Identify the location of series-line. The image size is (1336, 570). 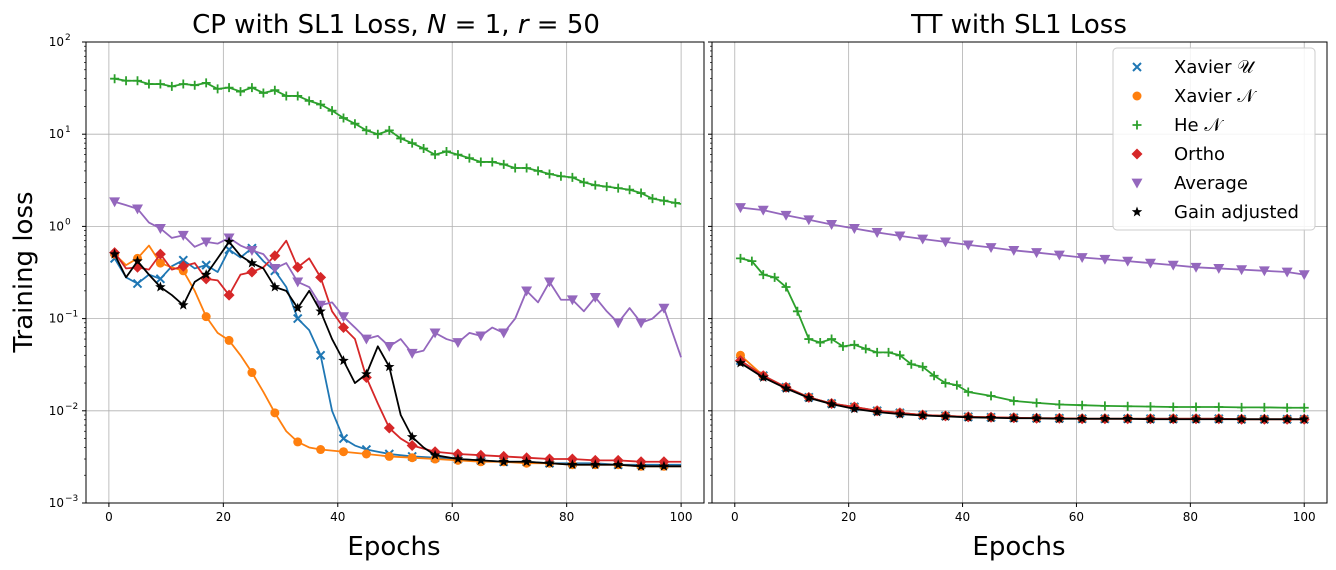
(1022, 333).